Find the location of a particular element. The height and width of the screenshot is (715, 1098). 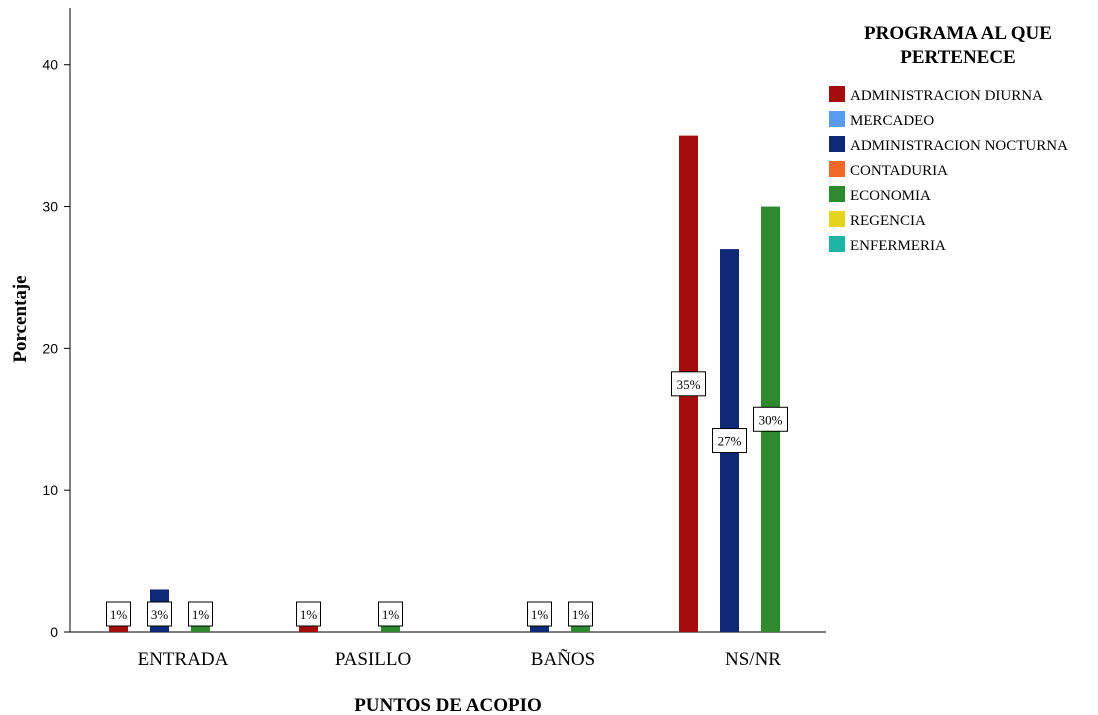

legend-entry-label: MERCADEO is located at coordinates (892, 121).